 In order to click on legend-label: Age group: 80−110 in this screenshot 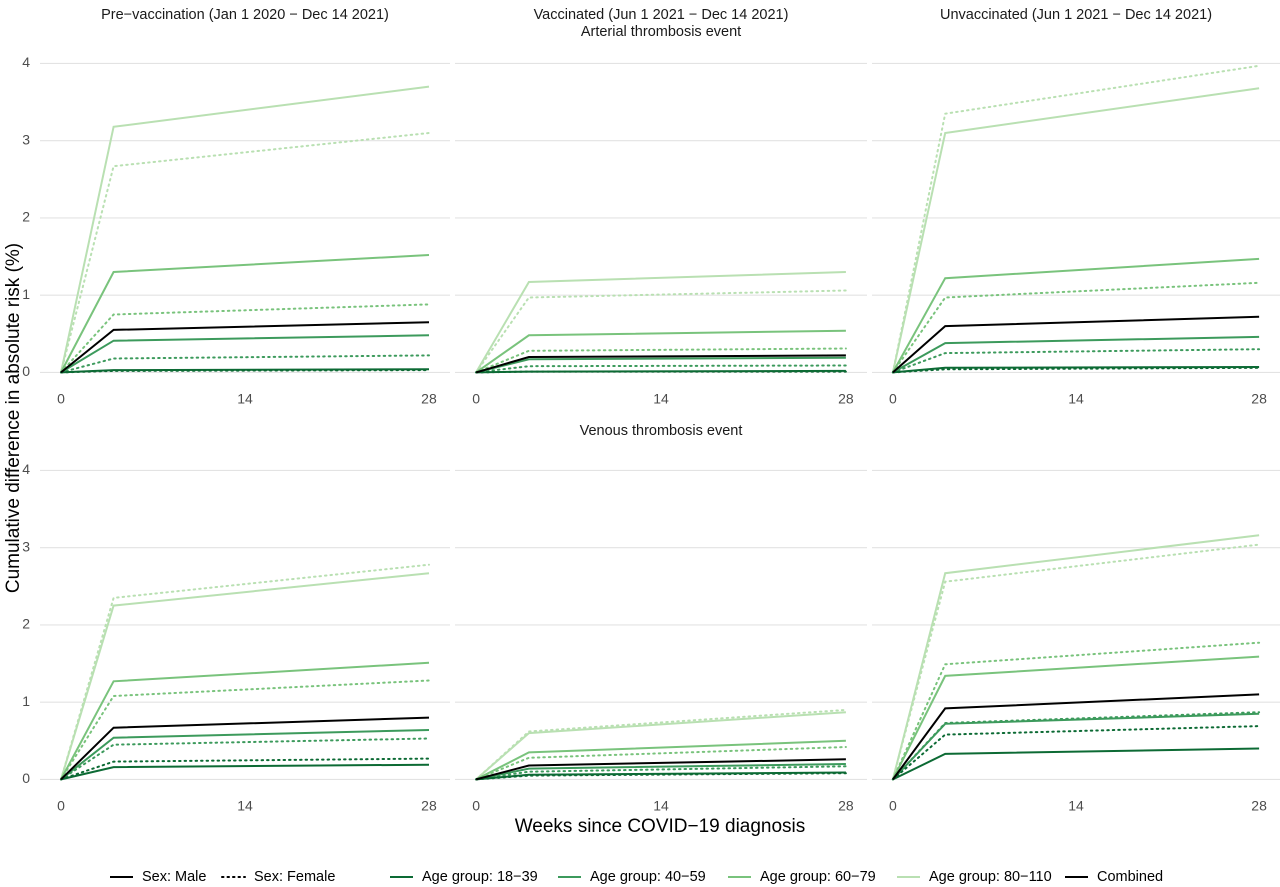, I will do `click(990, 877)`.